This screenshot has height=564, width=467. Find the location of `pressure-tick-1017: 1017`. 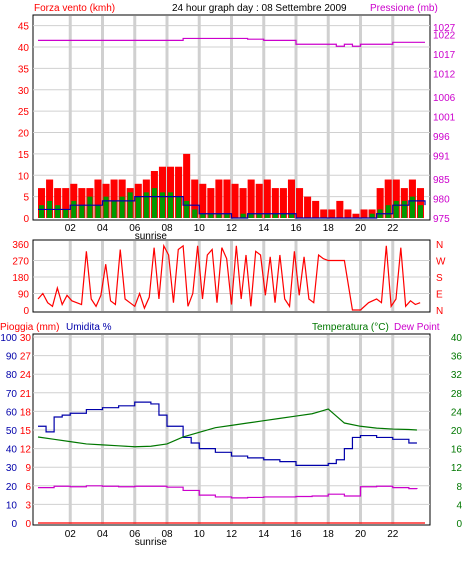

pressure-tick-1017: 1017 is located at coordinates (444, 55).